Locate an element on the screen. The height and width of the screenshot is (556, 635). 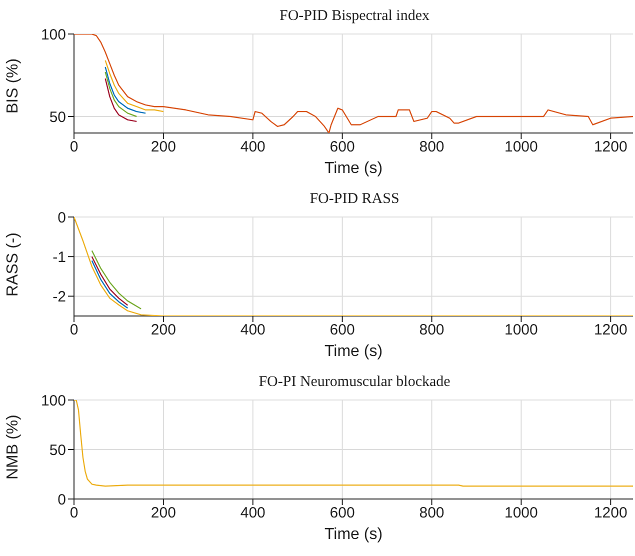
chart-title: FO-PI Neuromuscular blockade is located at coordinates (355, 382).